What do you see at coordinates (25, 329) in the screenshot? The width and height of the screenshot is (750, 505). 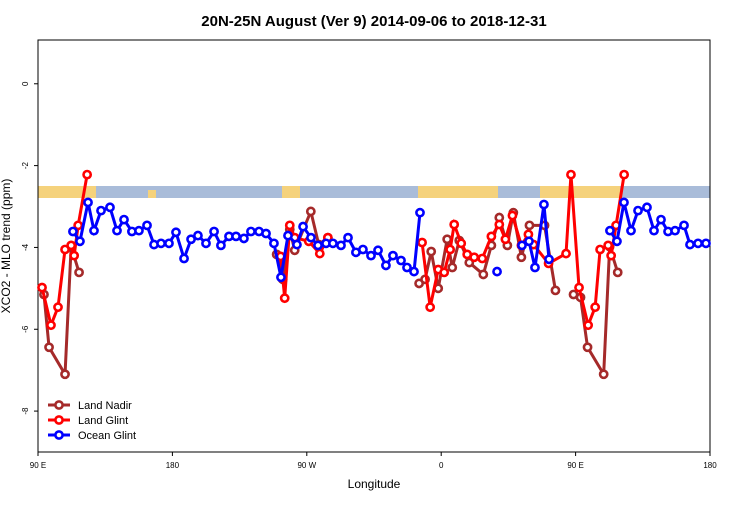 I see `y-tick-label: -6` at bounding box center [25, 329].